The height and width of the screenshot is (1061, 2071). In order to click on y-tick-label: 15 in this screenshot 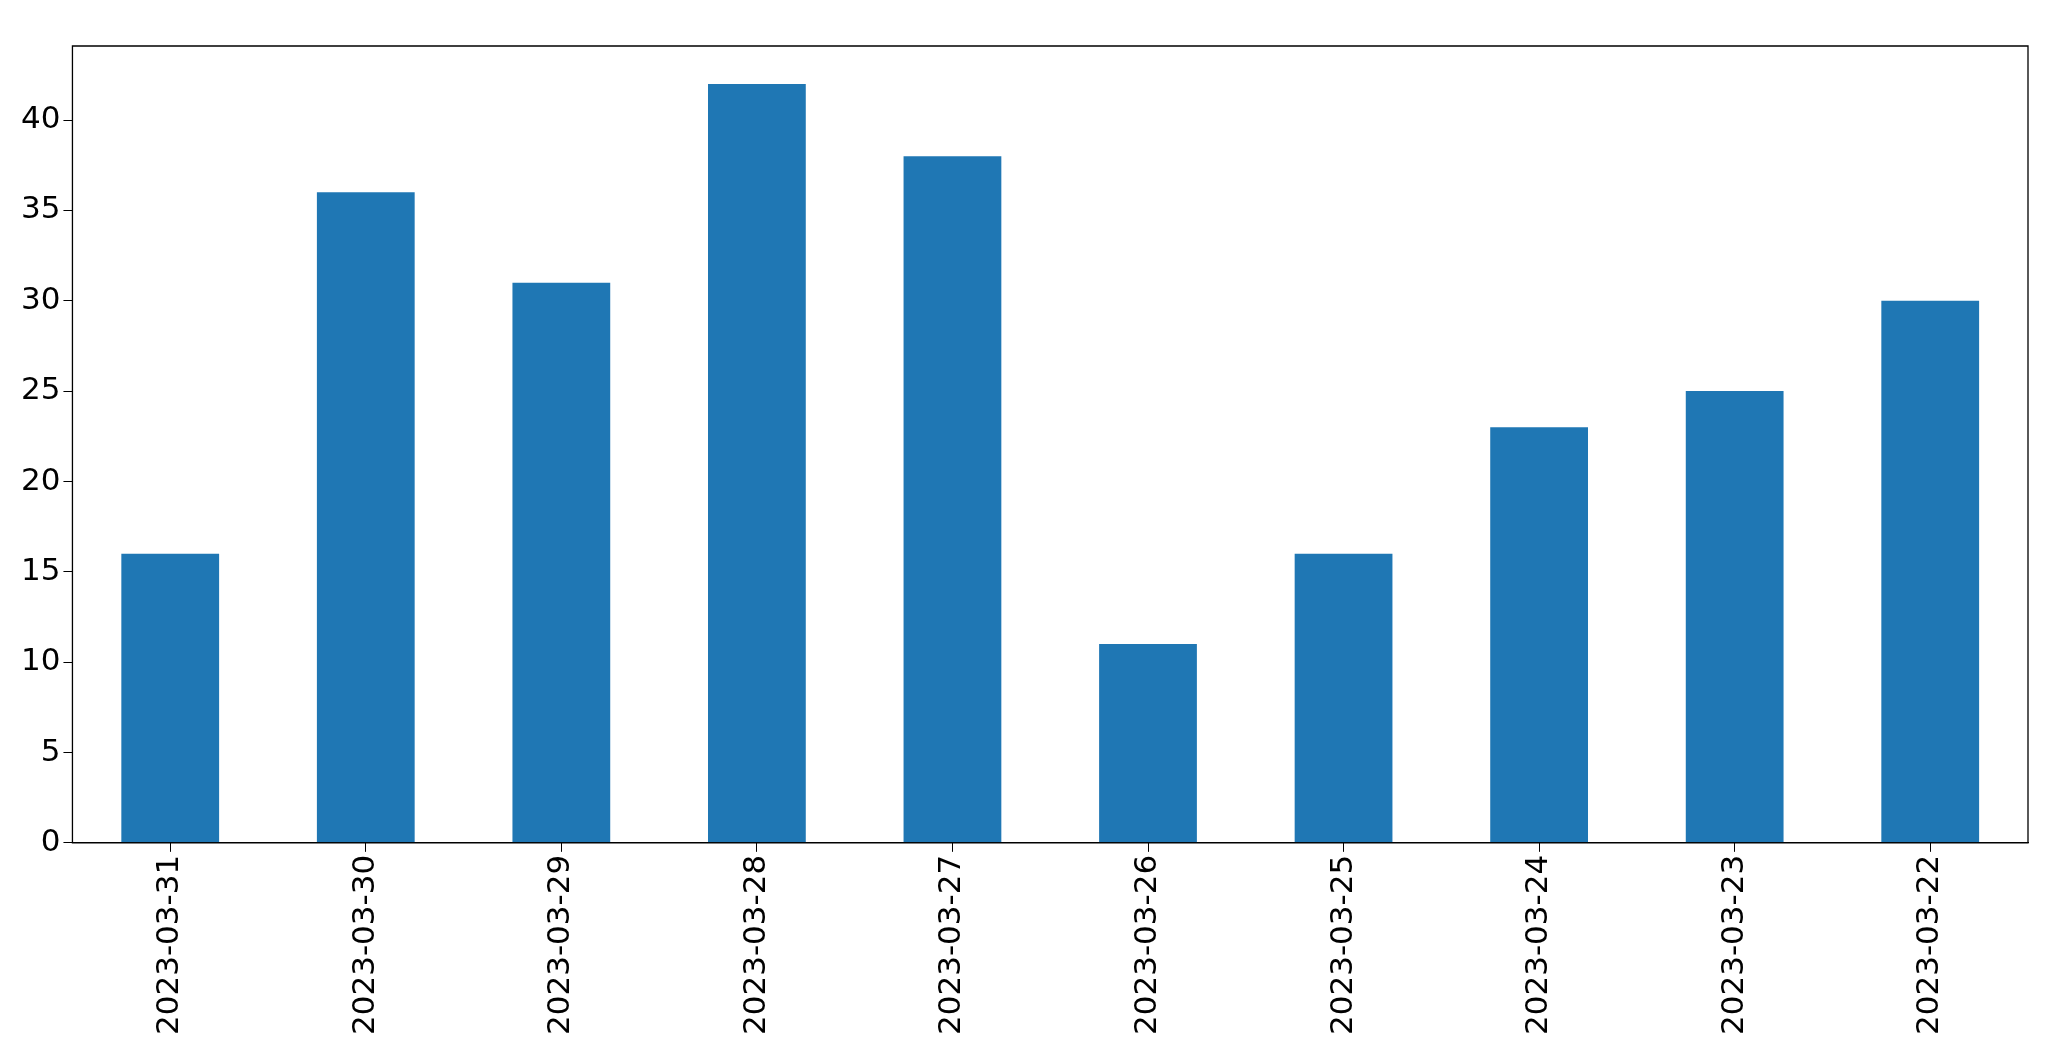, I will do `click(40, 568)`.